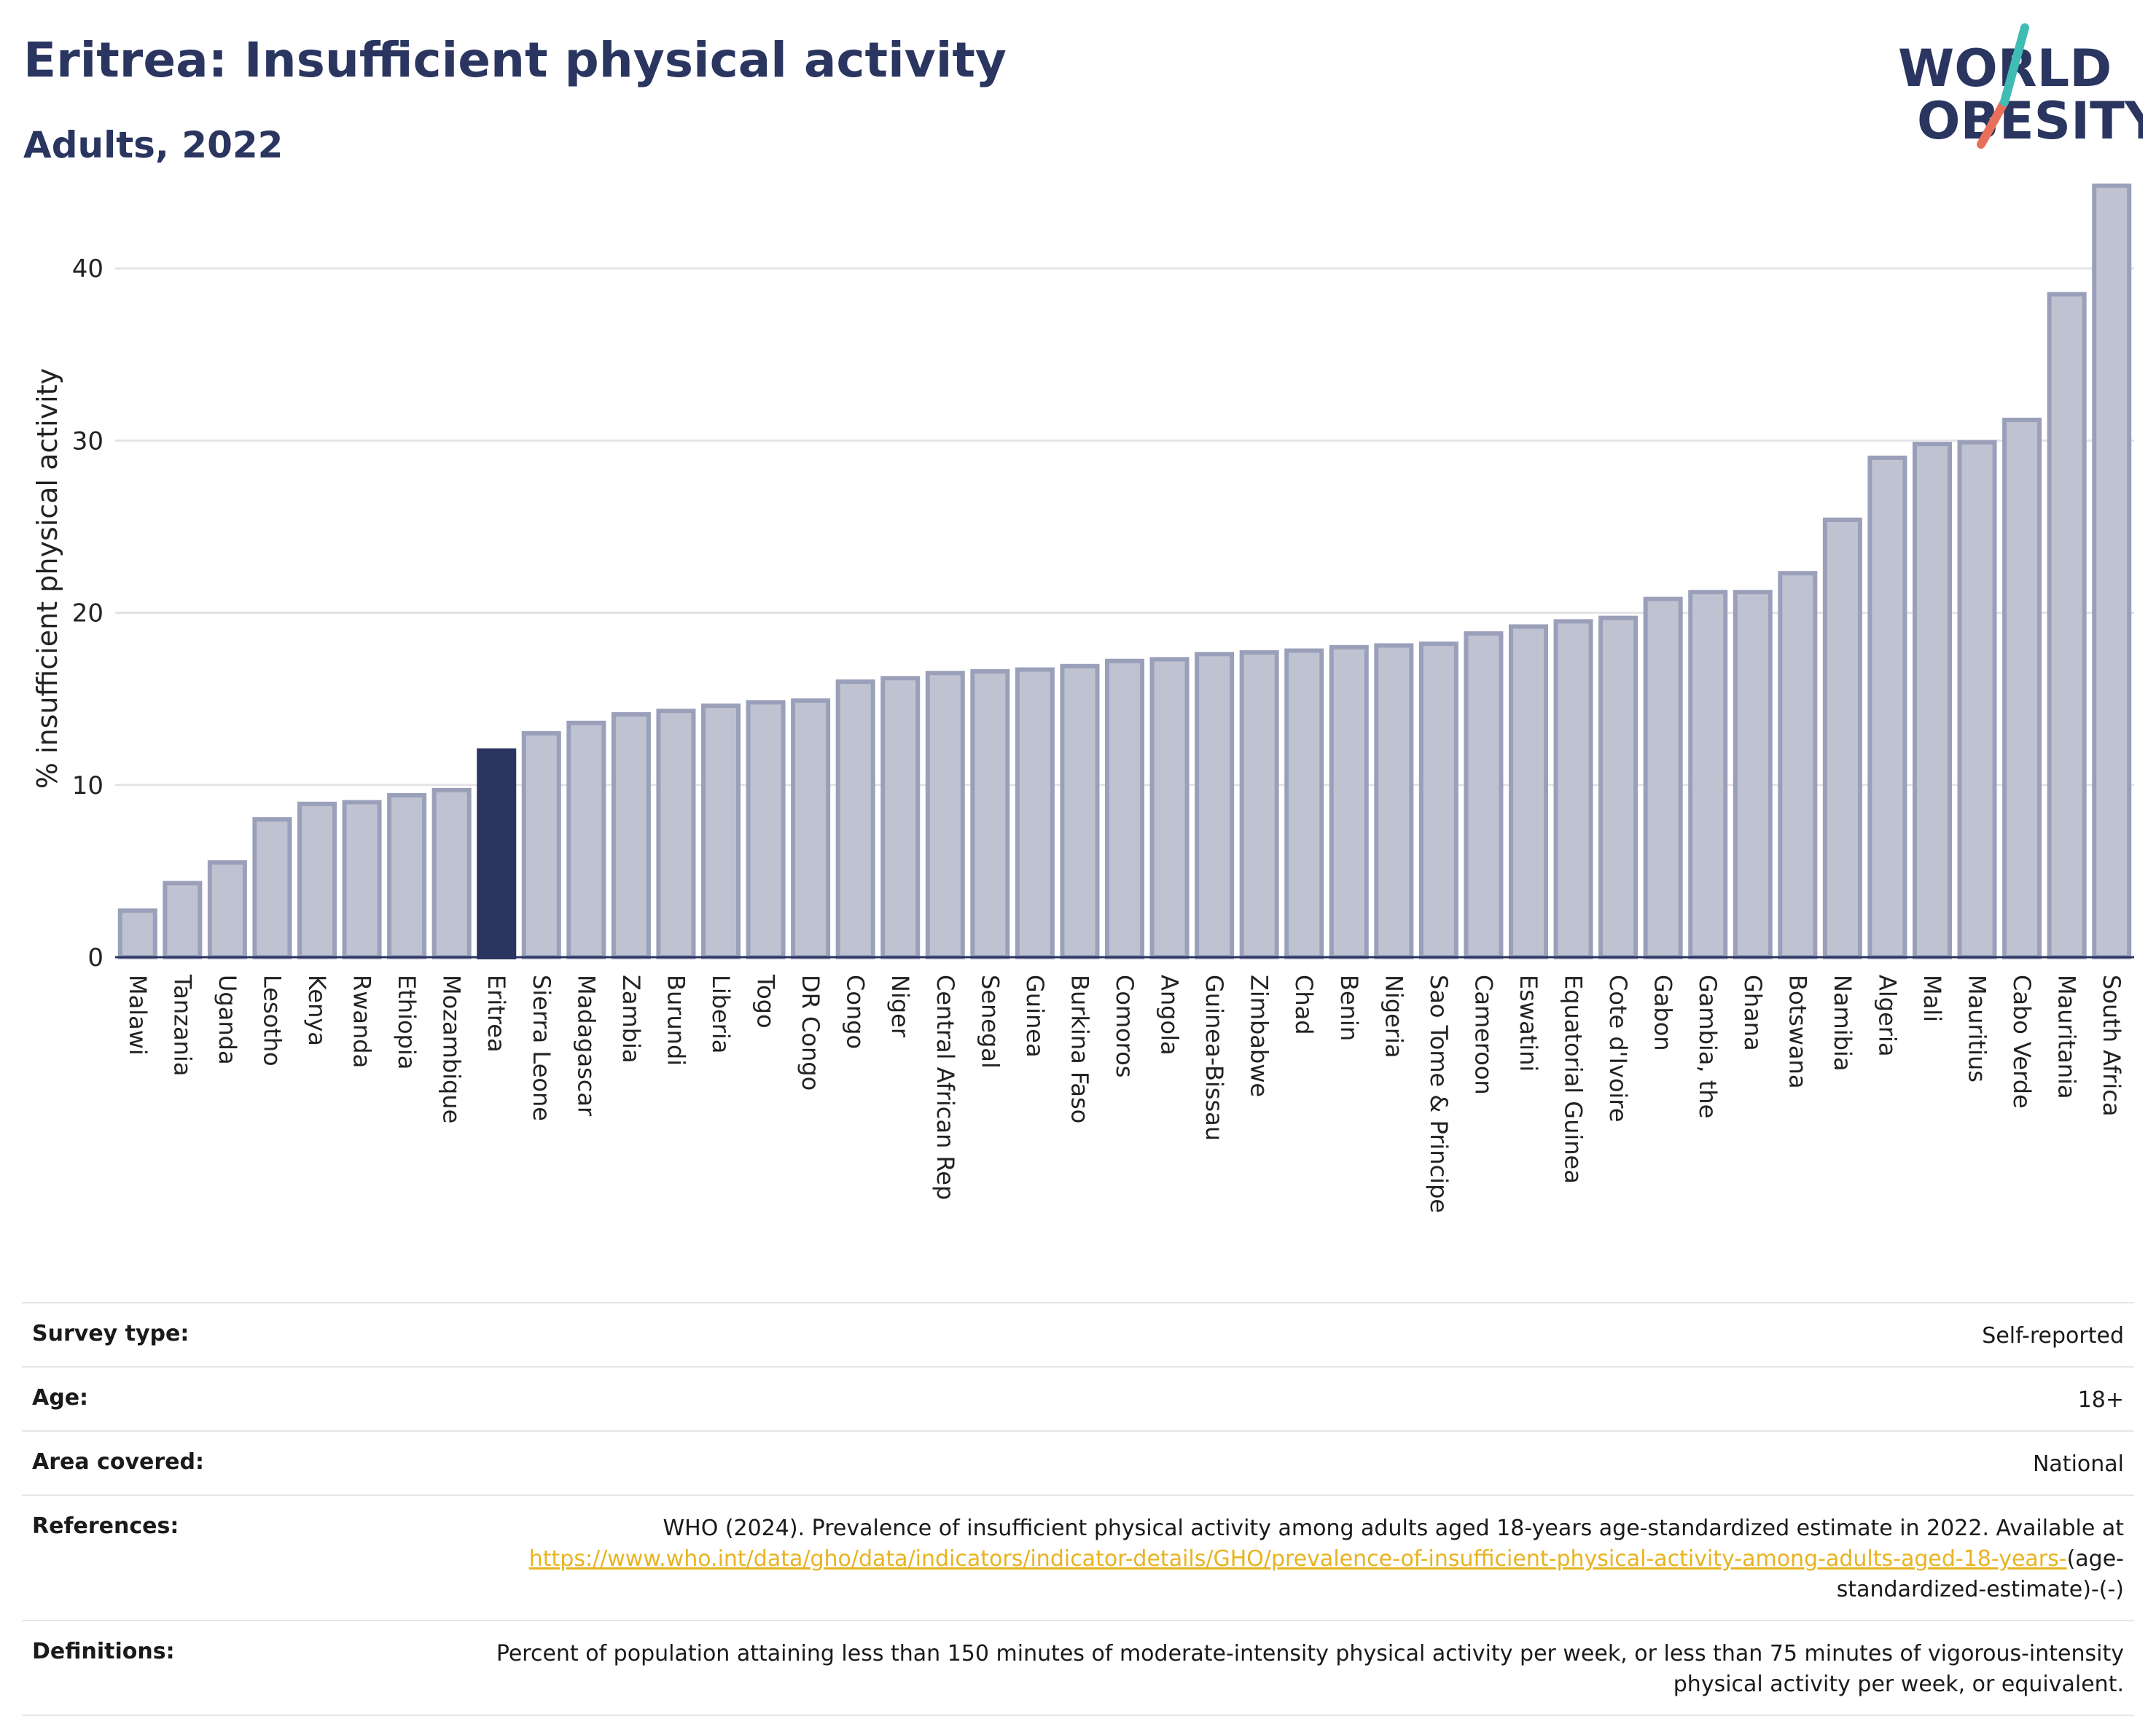 This screenshot has width=2156, height=1735. What do you see at coordinates (1079, 1049) in the screenshot?
I see `x-tick-label: Burkina Faso` at bounding box center [1079, 1049].